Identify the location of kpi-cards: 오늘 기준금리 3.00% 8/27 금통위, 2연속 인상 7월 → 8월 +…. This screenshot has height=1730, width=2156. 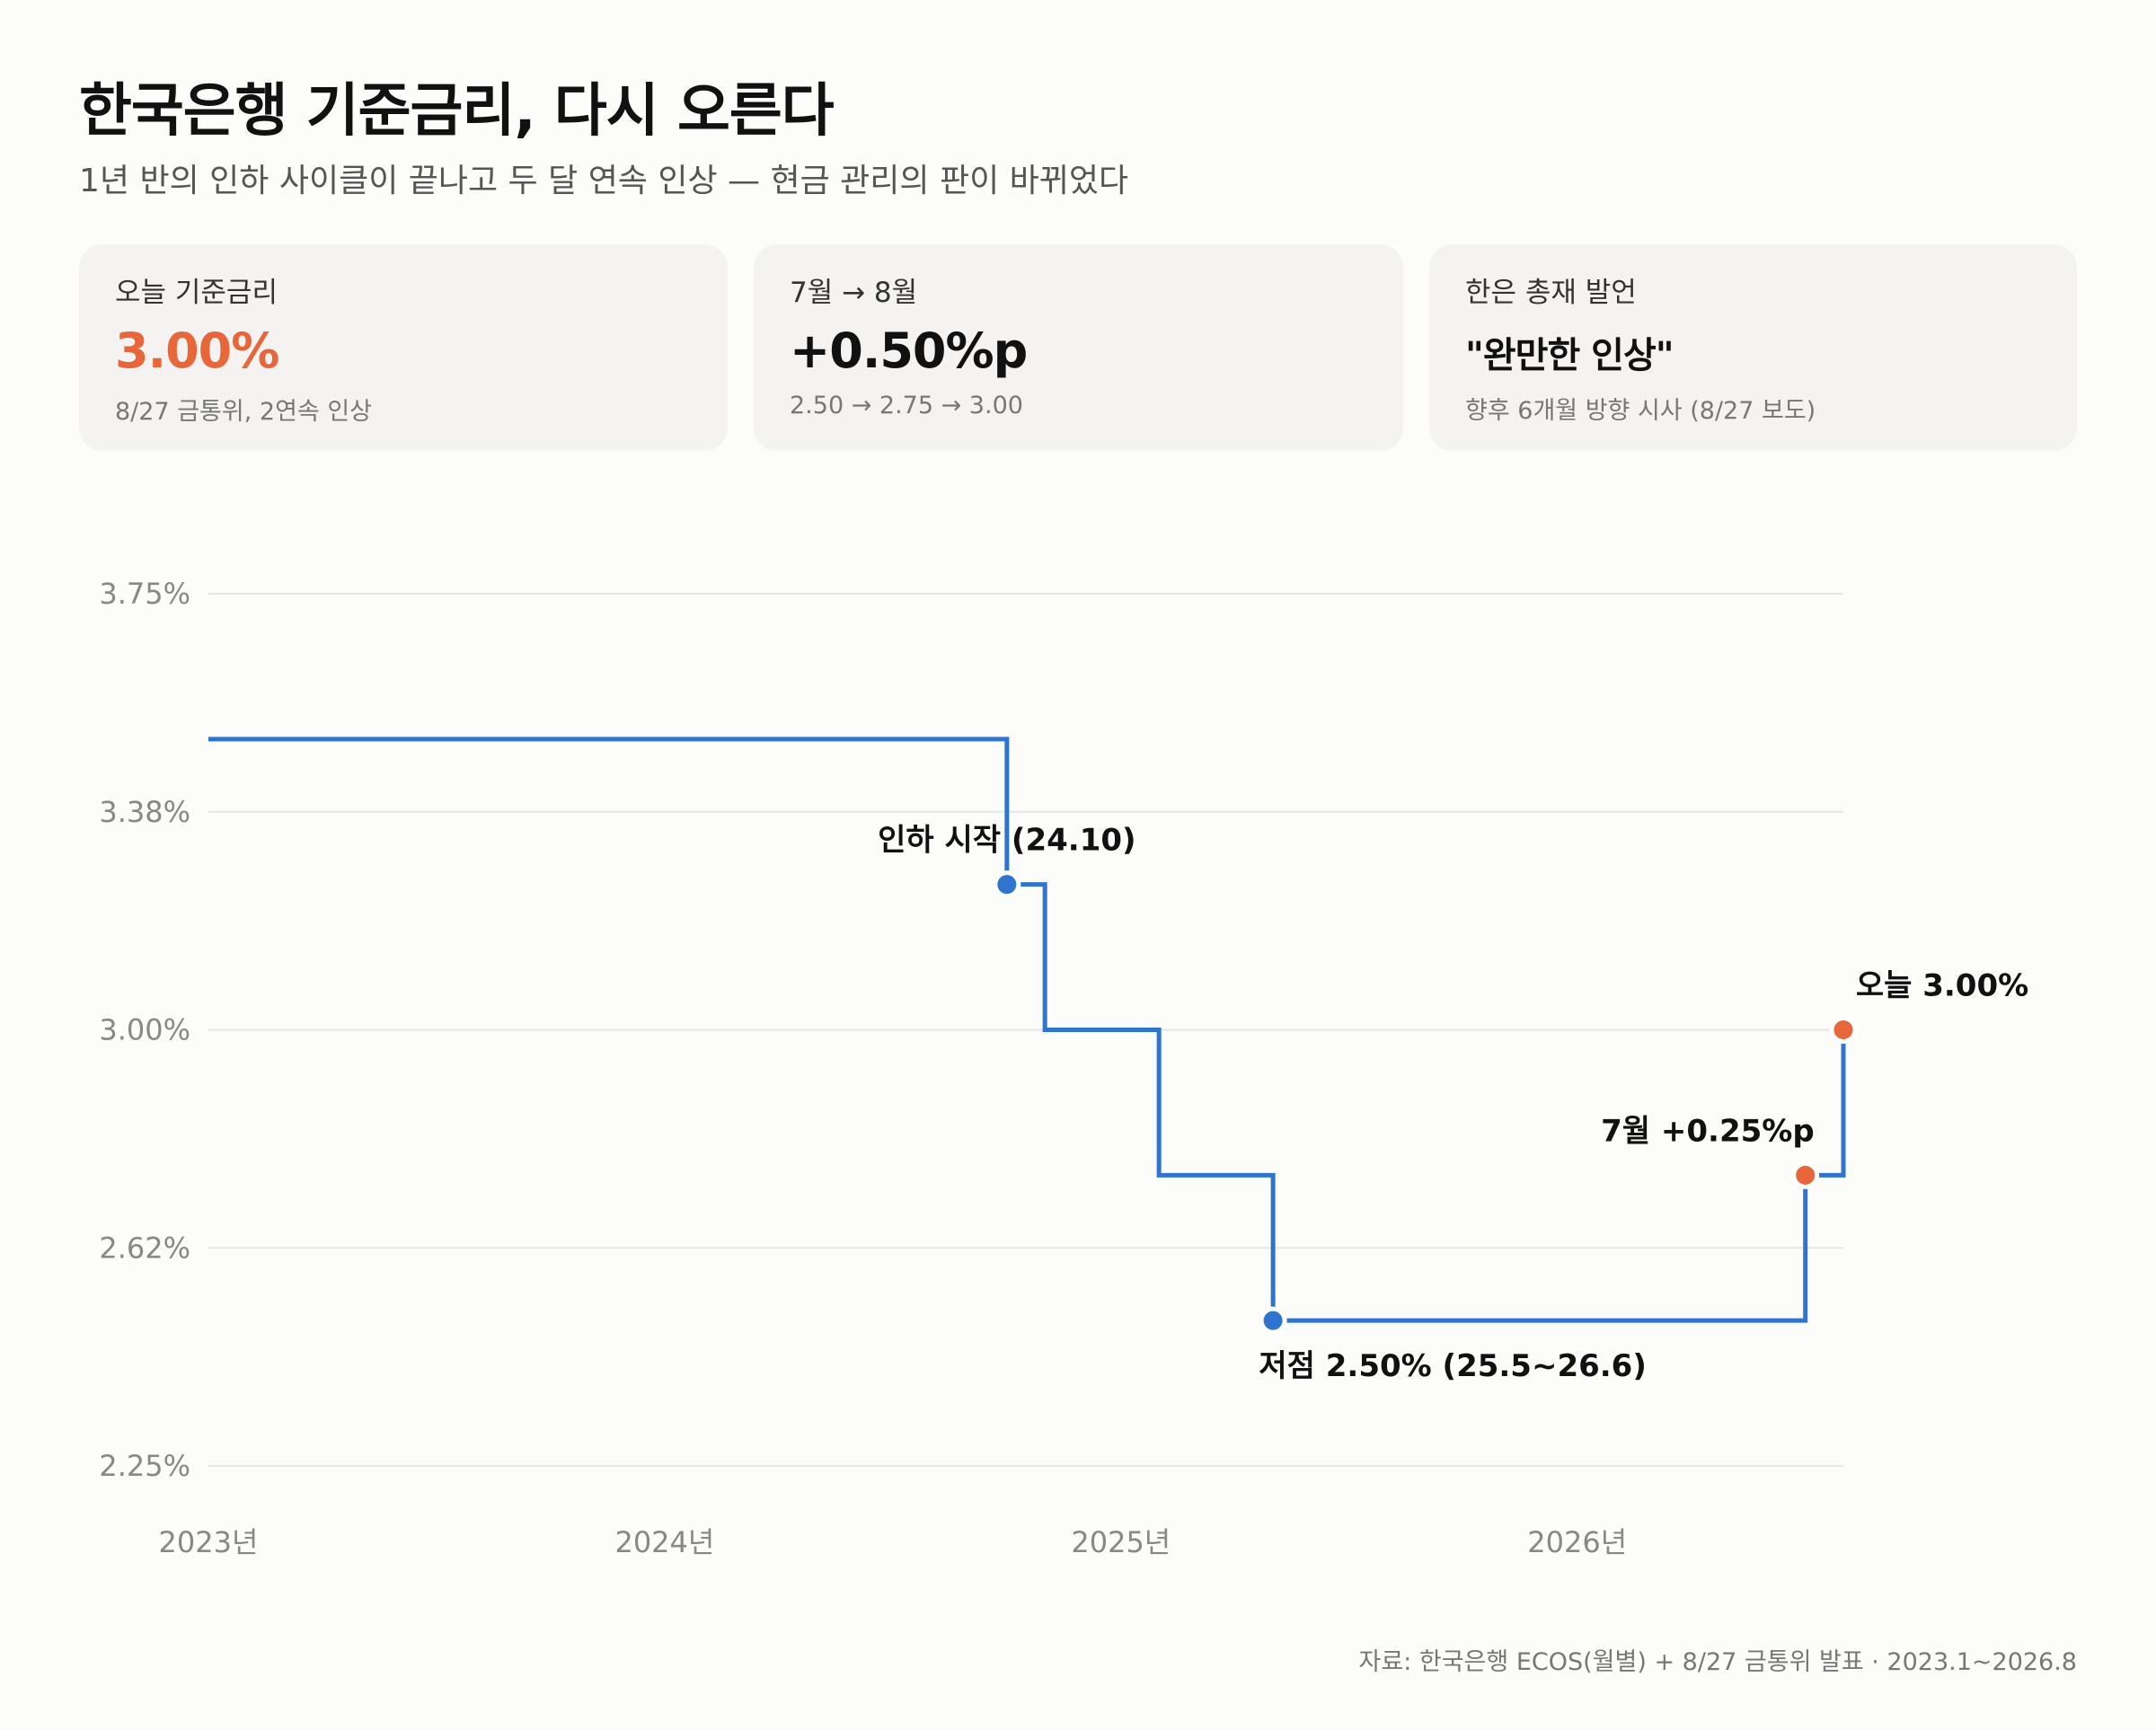
(1078, 347).